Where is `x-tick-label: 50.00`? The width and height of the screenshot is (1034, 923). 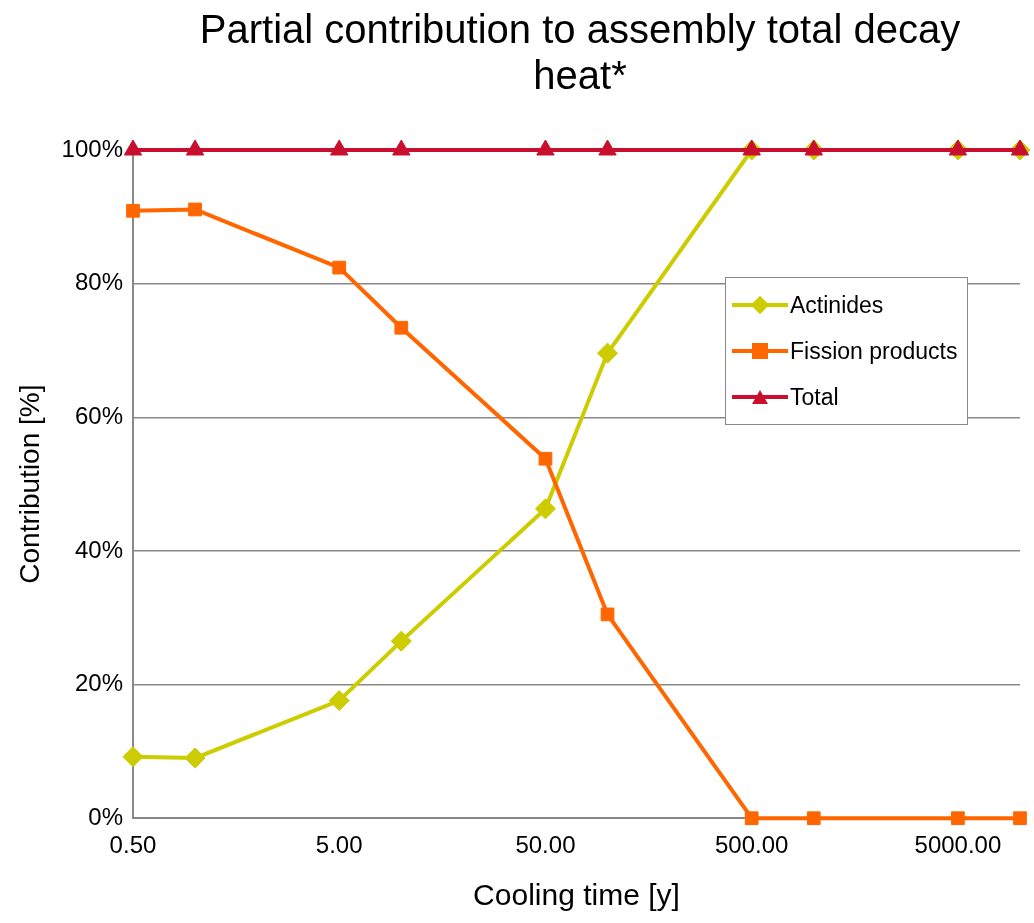 x-tick-label: 50.00 is located at coordinates (545, 845).